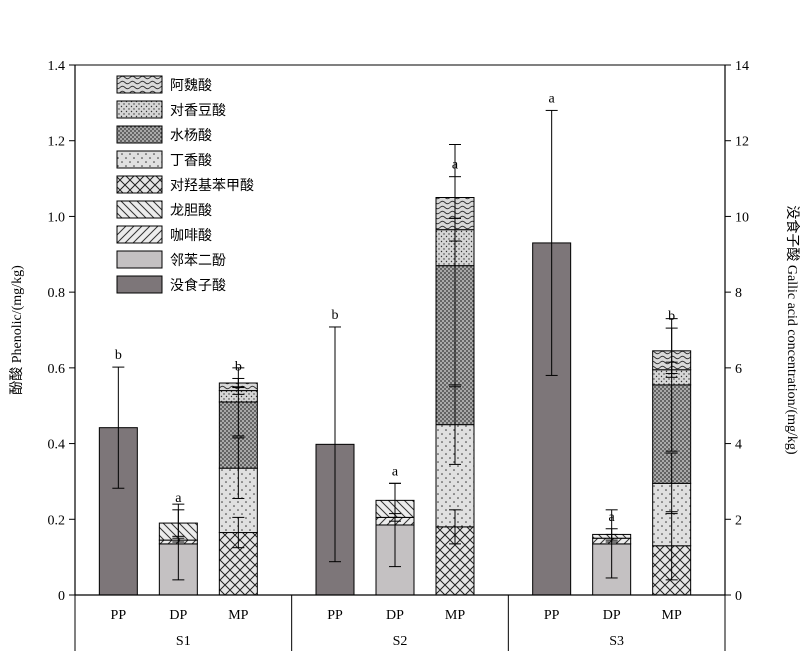 This screenshot has height=651, width=800. What do you see at coordinates (191, 211) in the screenshot?
I see `legend-label: 龙胆酸` at bounding box center [191, 211].